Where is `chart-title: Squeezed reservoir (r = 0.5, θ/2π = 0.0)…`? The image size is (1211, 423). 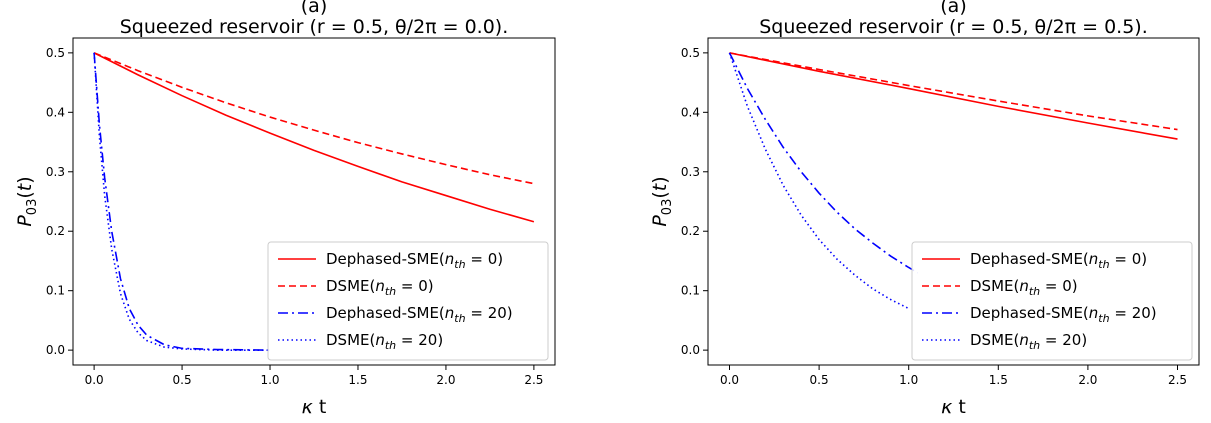 chart-title: Squeezed reservoir (r = 0.5, θ/2π = 0.0)… is located at coordinates (314, 27).